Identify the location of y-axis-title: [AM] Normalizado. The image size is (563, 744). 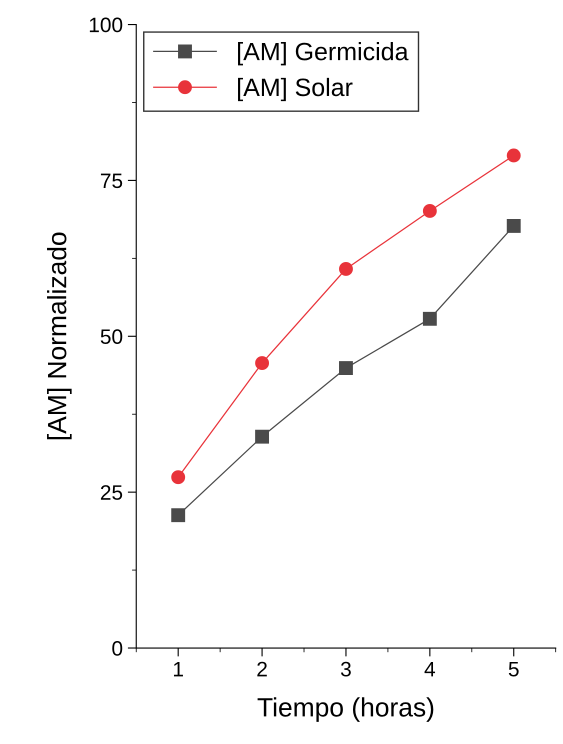
(59, 336).